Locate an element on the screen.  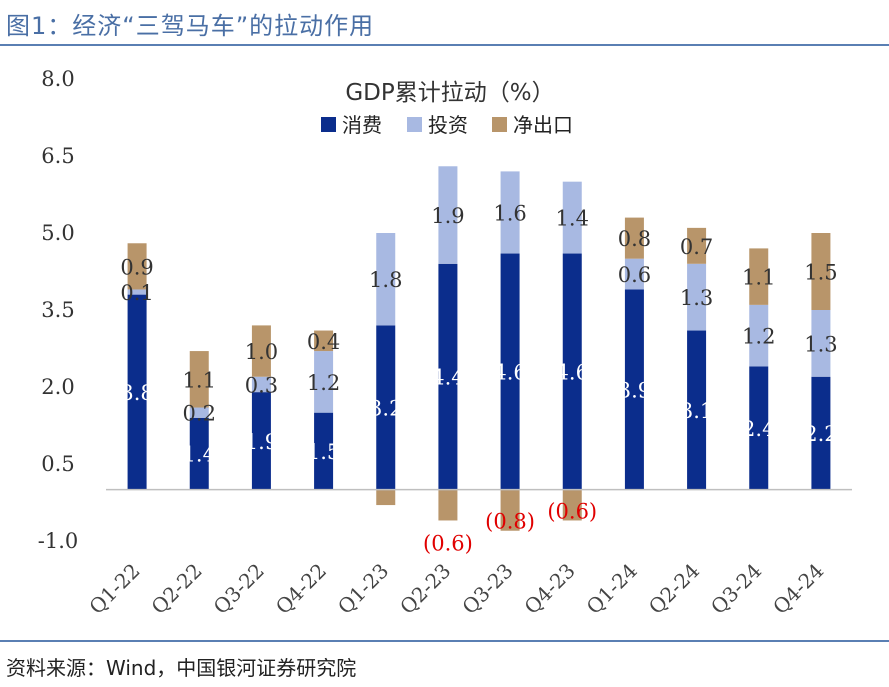
data-label-consumption: 3.1 is located at coordinates (696, 411).